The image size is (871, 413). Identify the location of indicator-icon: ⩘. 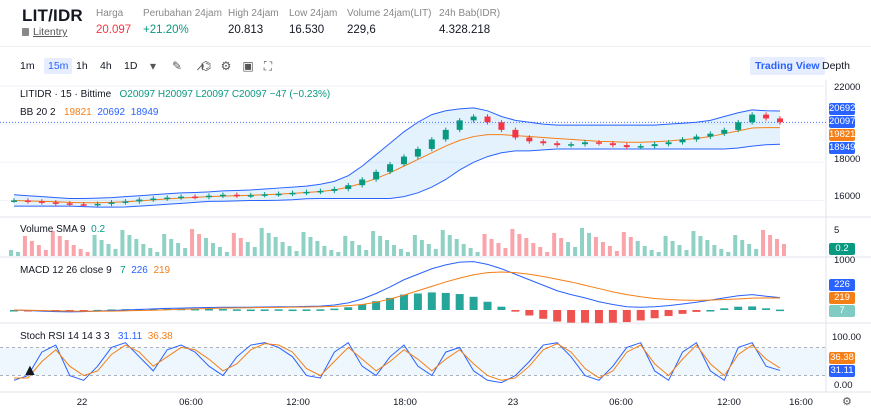
(200, 66).